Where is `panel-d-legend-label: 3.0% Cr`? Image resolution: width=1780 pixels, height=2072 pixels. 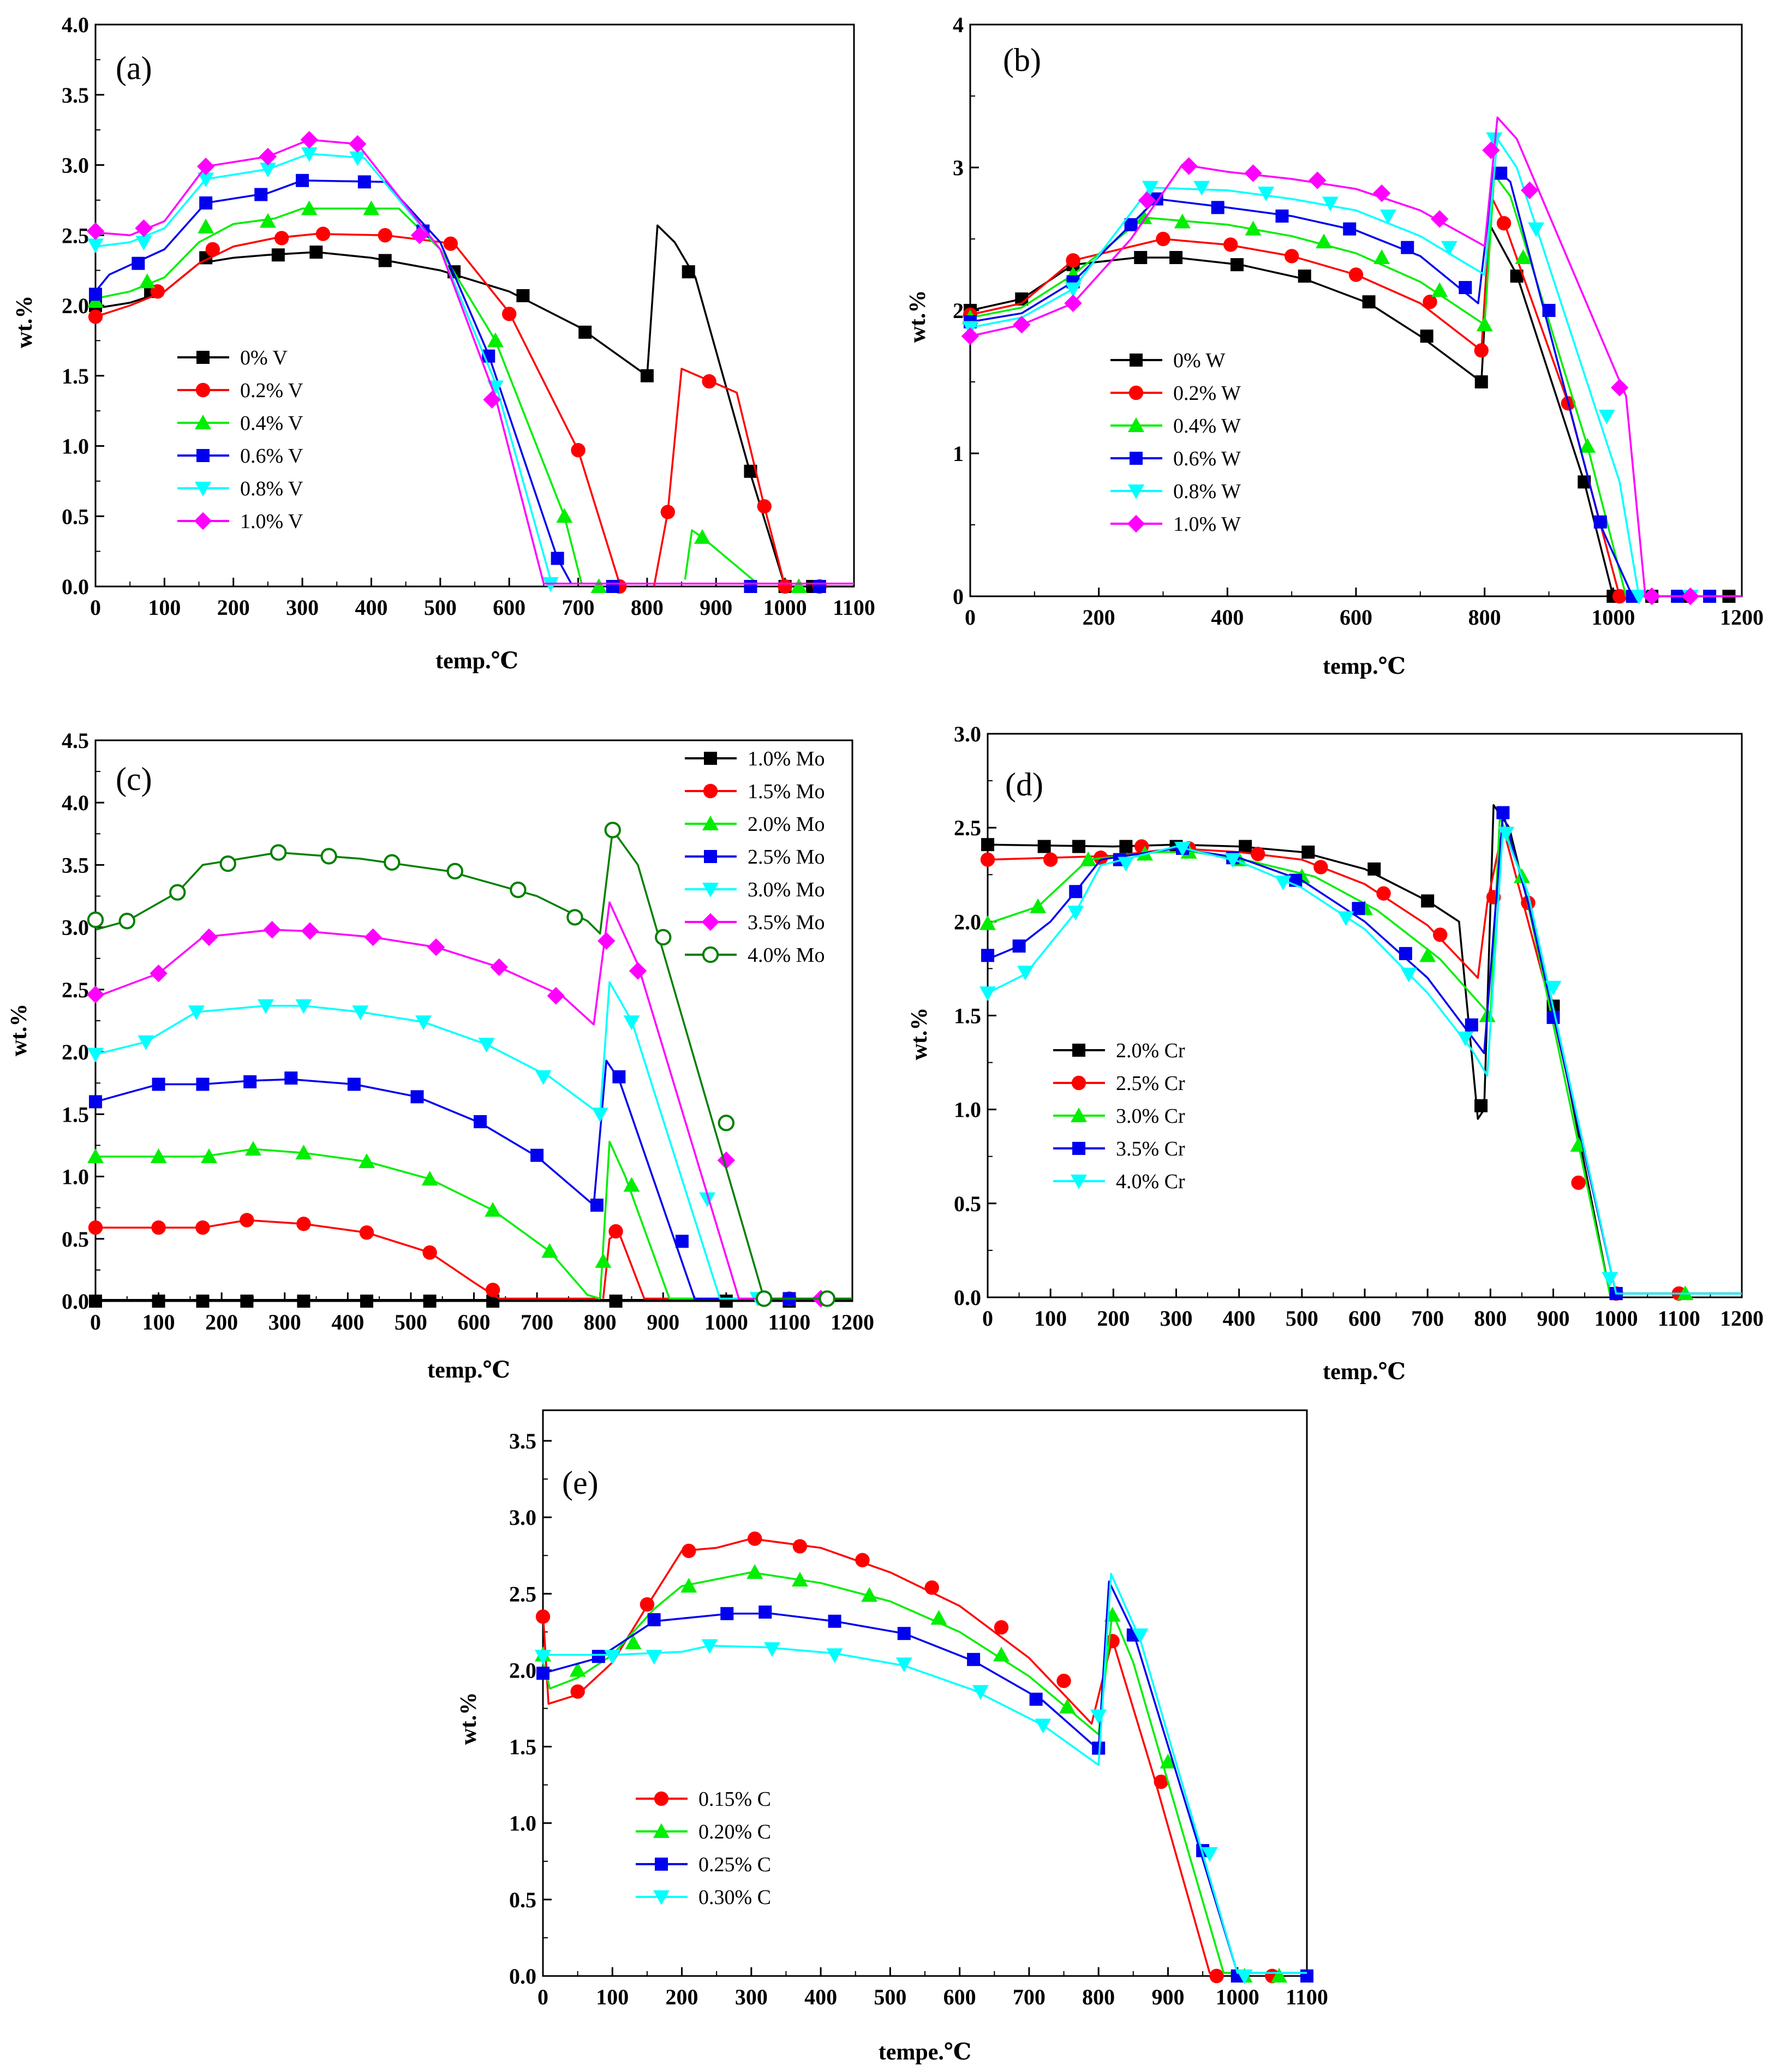
panel-d-legend-label: 3.0% Cr is located at coordinates (1150, 1116).